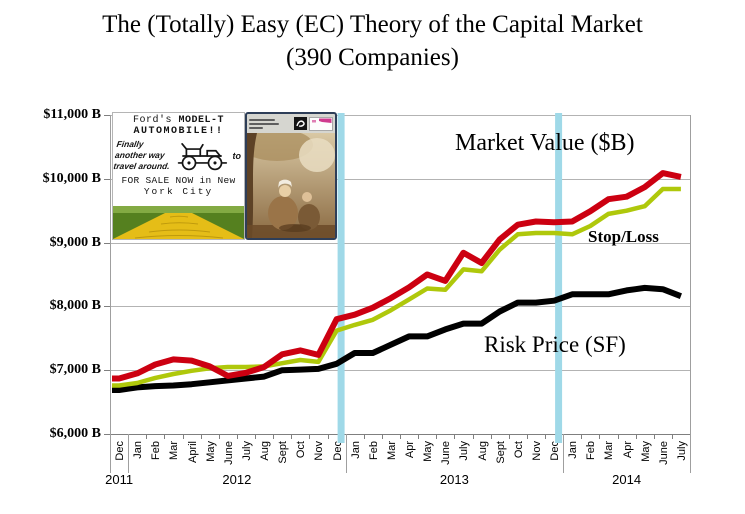  I want to click on chart-title-line2: (390 Companies), so click(372, 57).